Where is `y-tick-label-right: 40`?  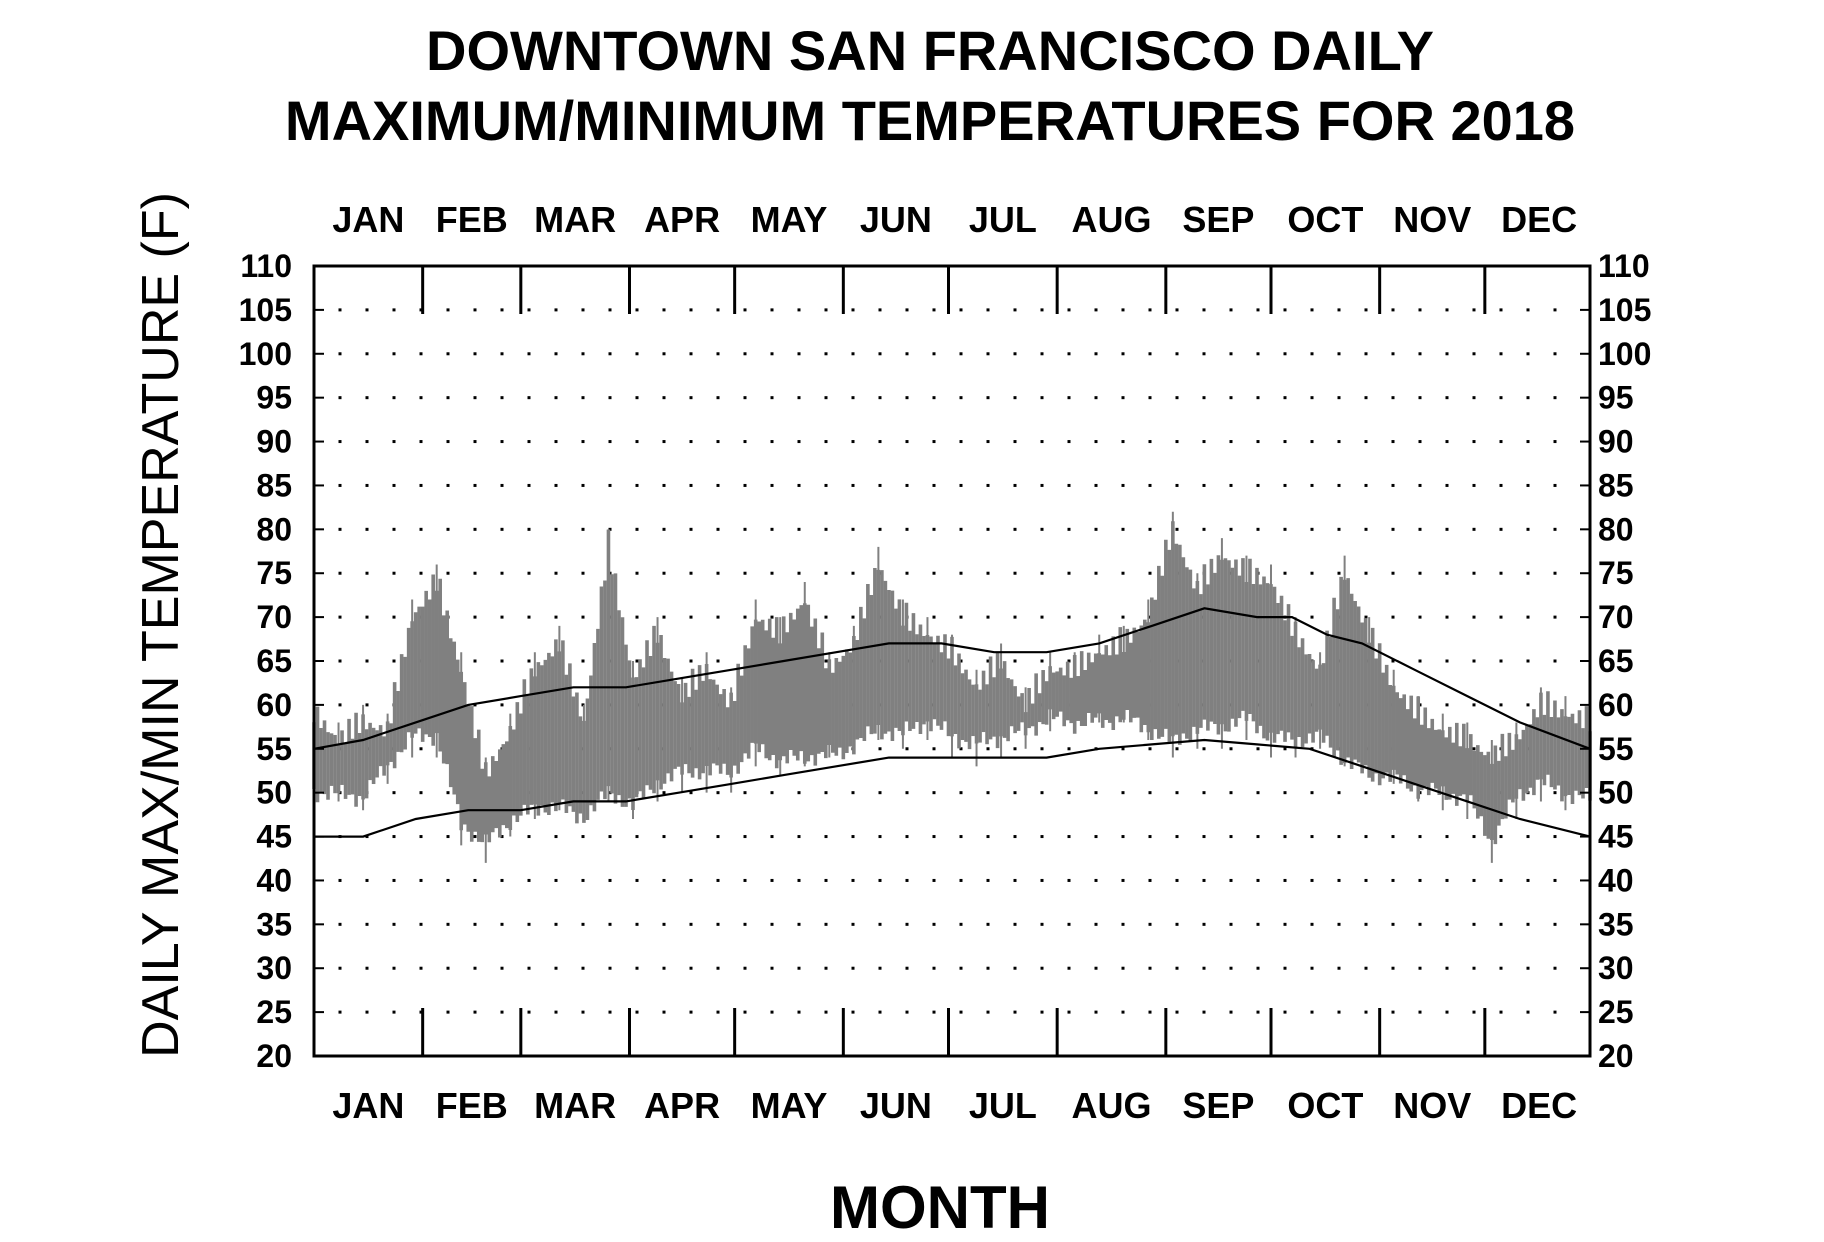 y-tick-label-right: 40 is located at coordinates (1616, 880).